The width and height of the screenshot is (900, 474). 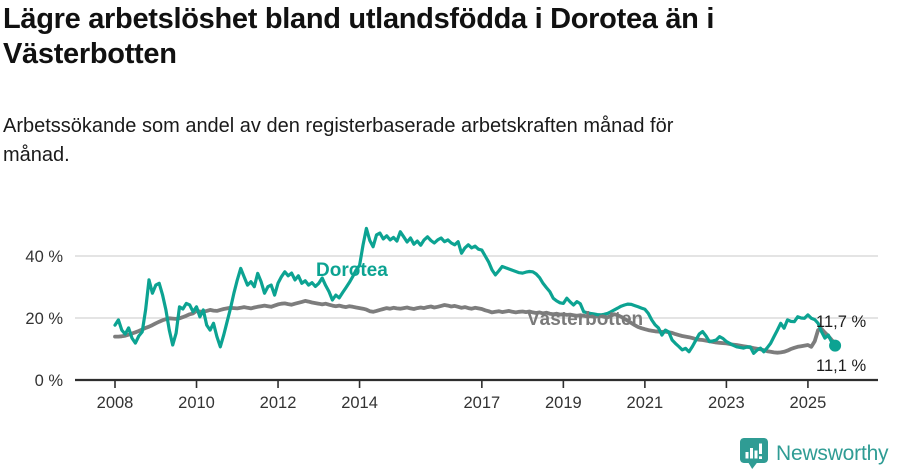 I want to click on y-axis-label: 40 %, so click(x=44, y=257).